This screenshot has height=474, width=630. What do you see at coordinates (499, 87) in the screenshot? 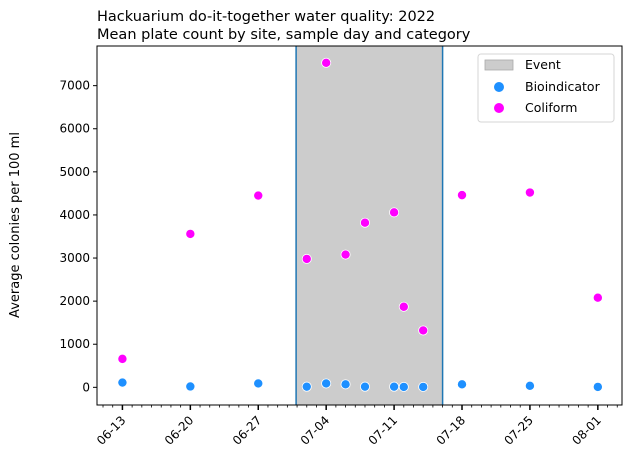
I see `legend-bioindicator-marker` at bounding box center [499, 87].